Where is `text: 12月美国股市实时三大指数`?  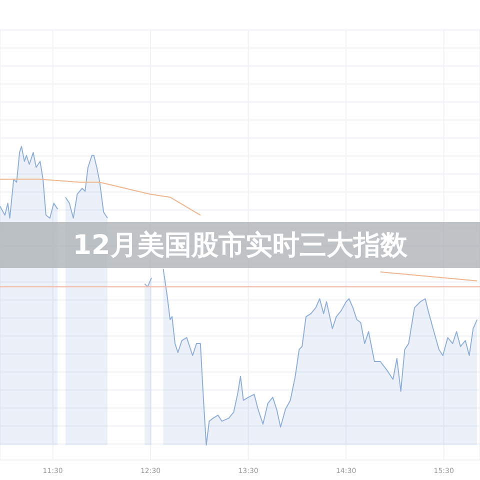 text: 12月美国股市实时三大指数 is located at coordinates (240, 246).